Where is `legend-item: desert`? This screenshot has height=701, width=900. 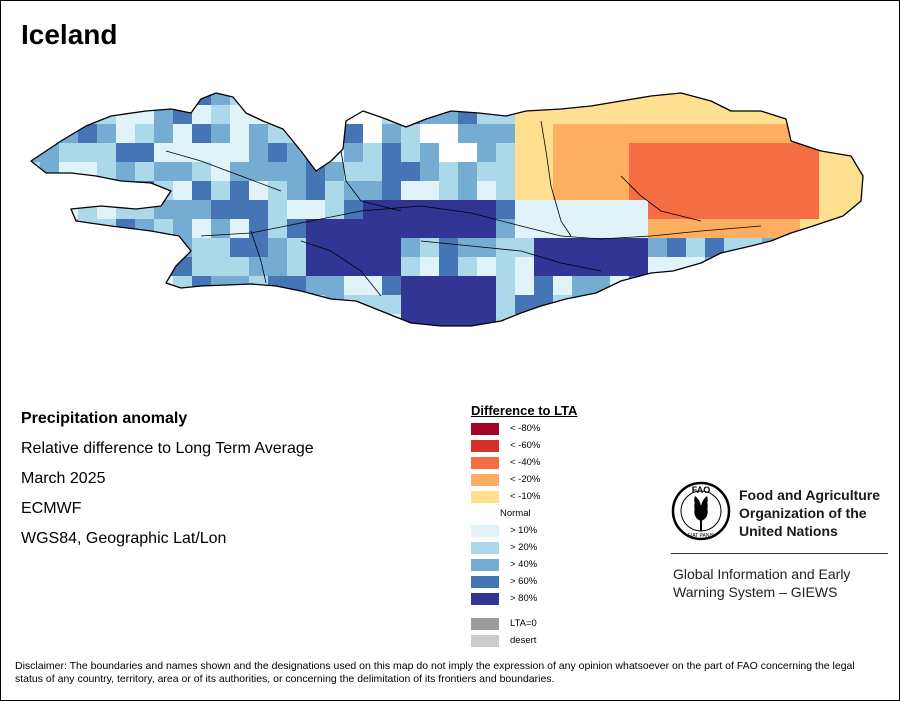
legend-item: desert is located at coordinates (524, 643).